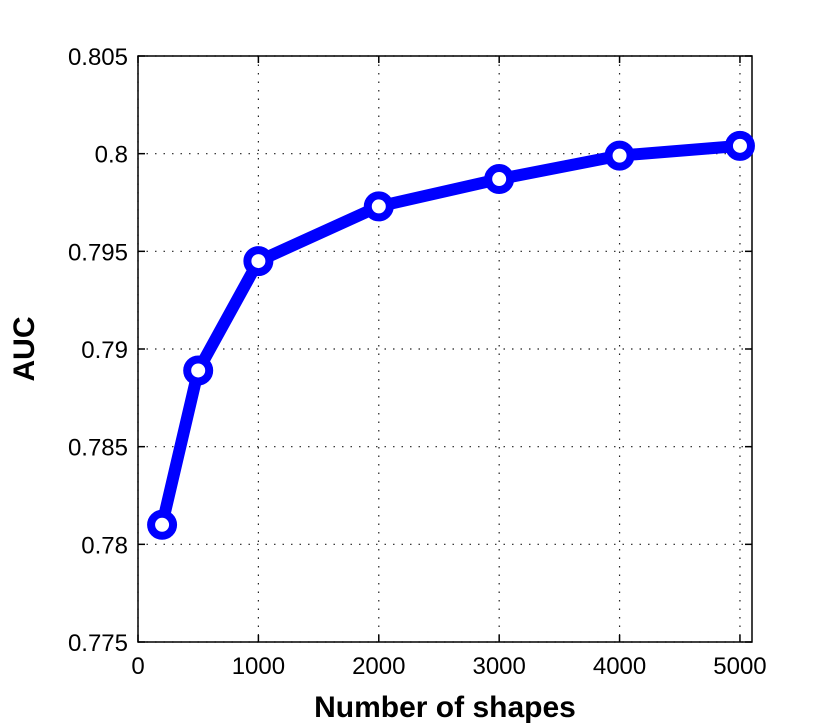  I want to click on y-tick-label: 0.795, so click(98, 252).